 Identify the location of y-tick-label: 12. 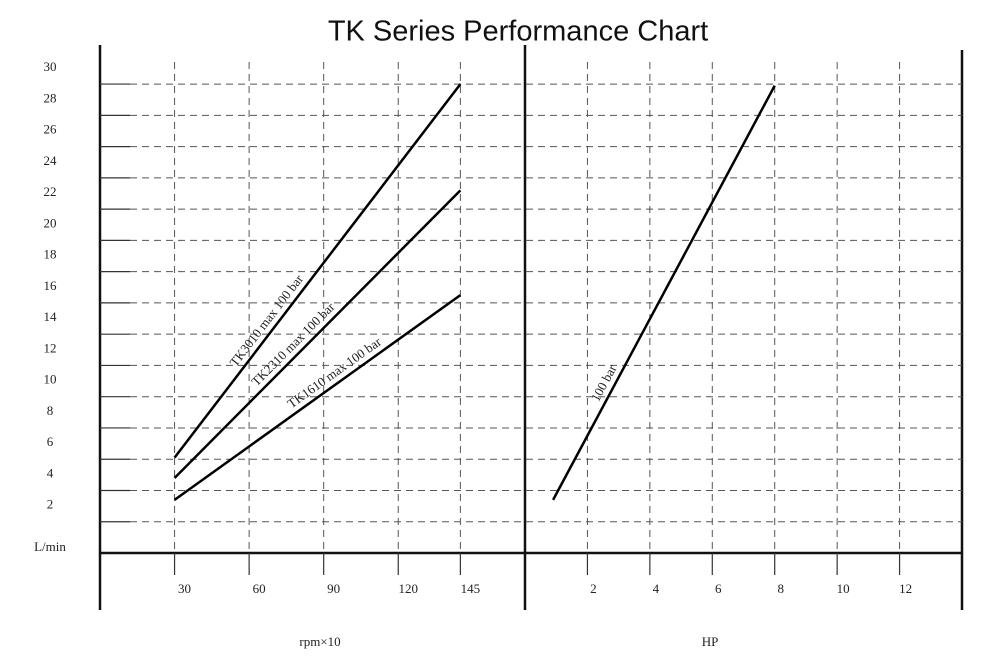
(50, 347).